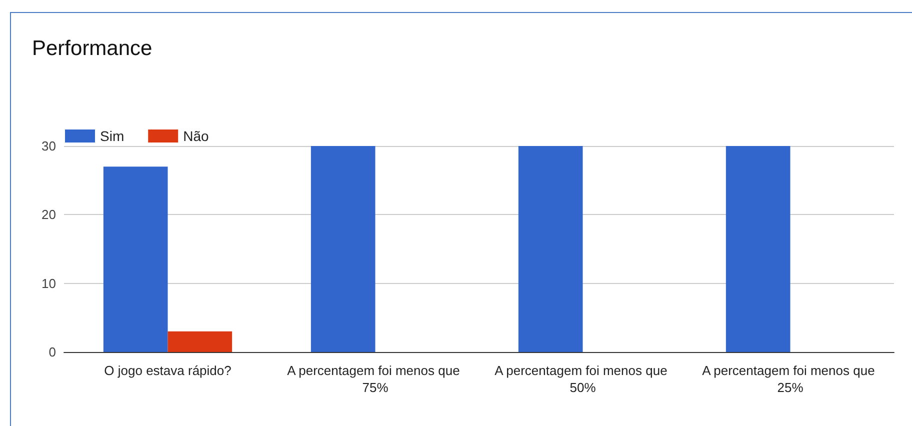  I want to click on x-tick-label: O jogo estava rápido?, so click(168, 370).